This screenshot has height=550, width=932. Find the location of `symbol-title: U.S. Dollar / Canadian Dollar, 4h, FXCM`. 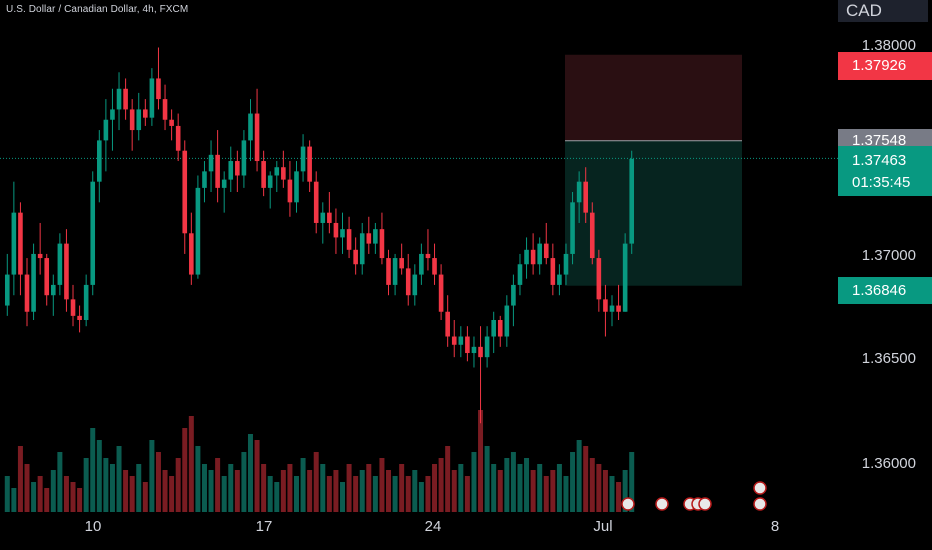

symbol-title: U.S. Dollar / Canadian Dollar, 4h, FXCM is located at coordinates (97, 9).